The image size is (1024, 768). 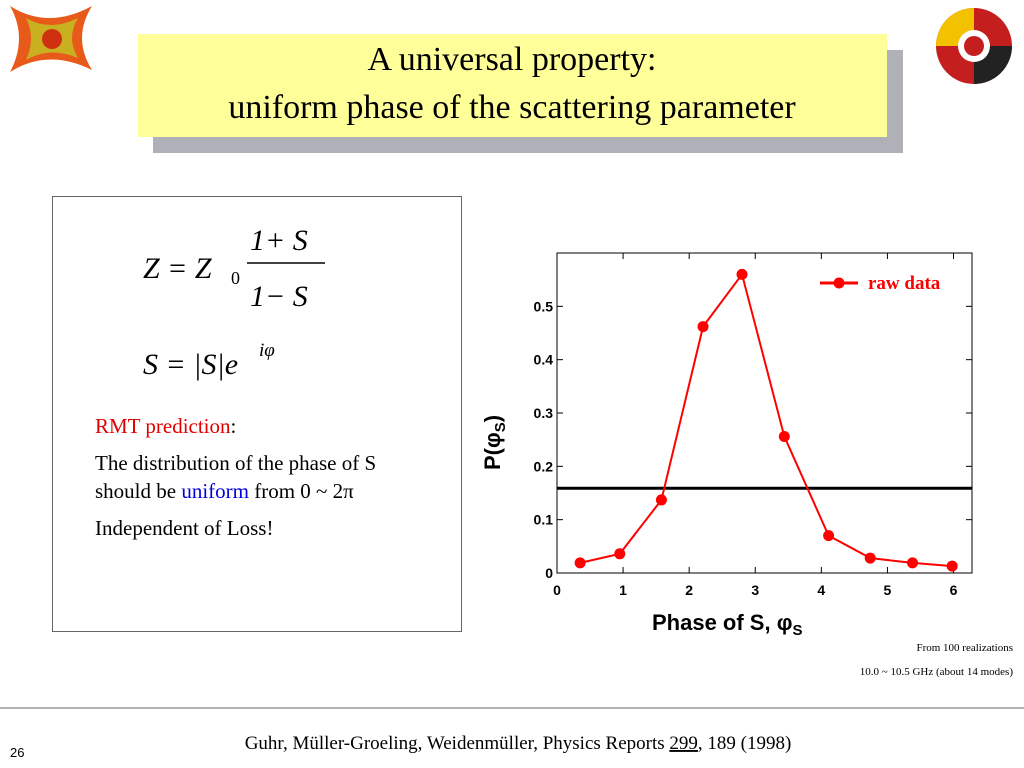 I want to click on paragraph: RMT prediction:, so click(x=265, y=426).